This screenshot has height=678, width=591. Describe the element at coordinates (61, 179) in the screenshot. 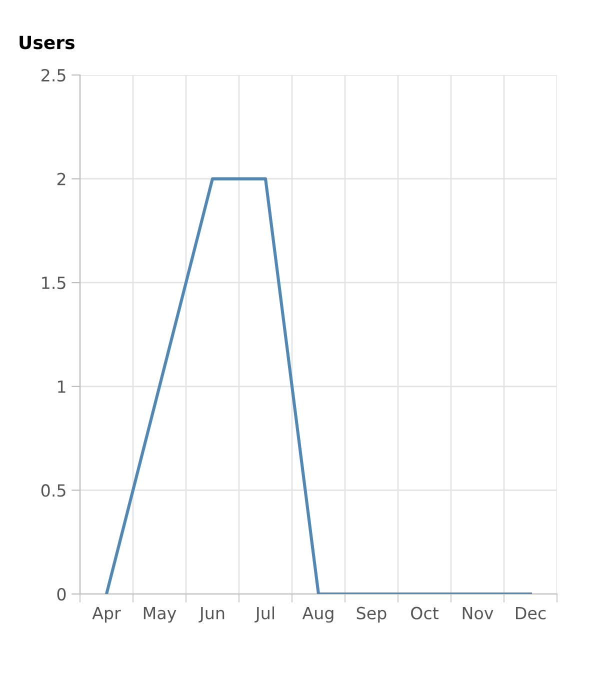

I see `y-tick-label: 2` at that location.